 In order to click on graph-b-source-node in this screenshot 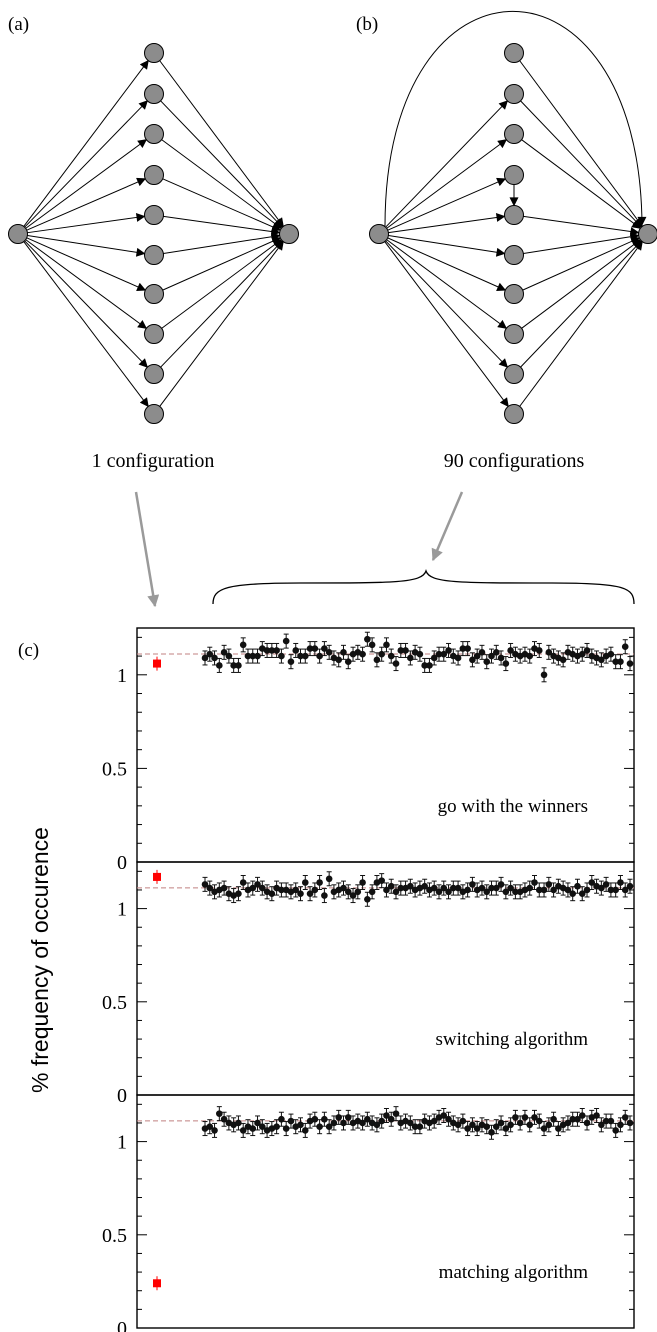, I will do `click(379, 234)`.